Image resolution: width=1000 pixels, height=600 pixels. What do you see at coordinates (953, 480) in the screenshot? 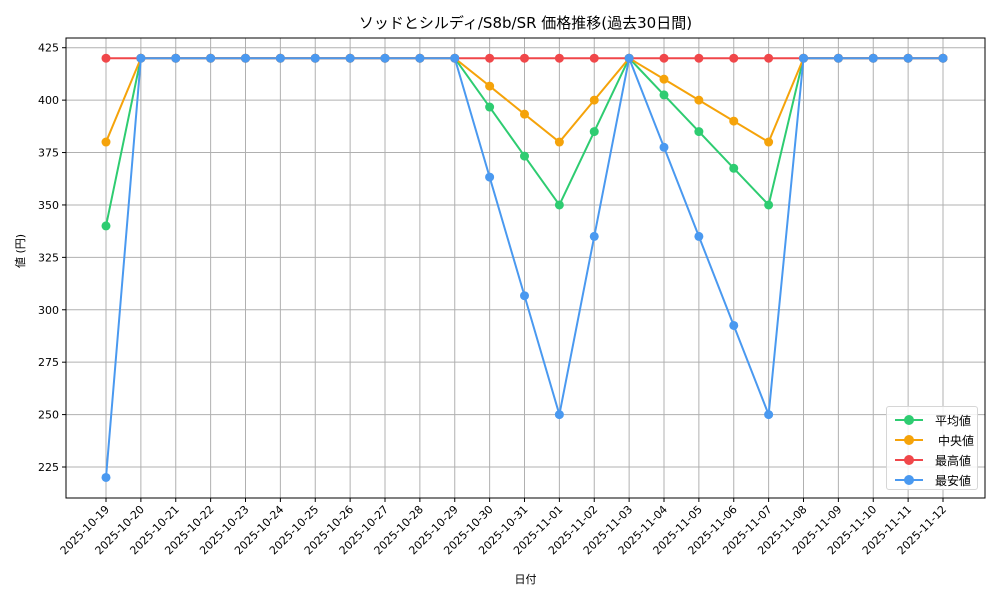
I see `legend-label: 最安値` at bounding box center [953, 480].